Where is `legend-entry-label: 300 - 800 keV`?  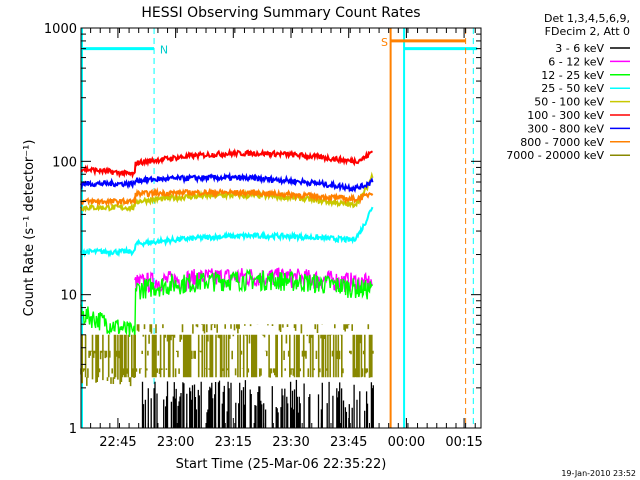 legend-entry-label: 300 - 800 keV is located at coordinates (565, 128).